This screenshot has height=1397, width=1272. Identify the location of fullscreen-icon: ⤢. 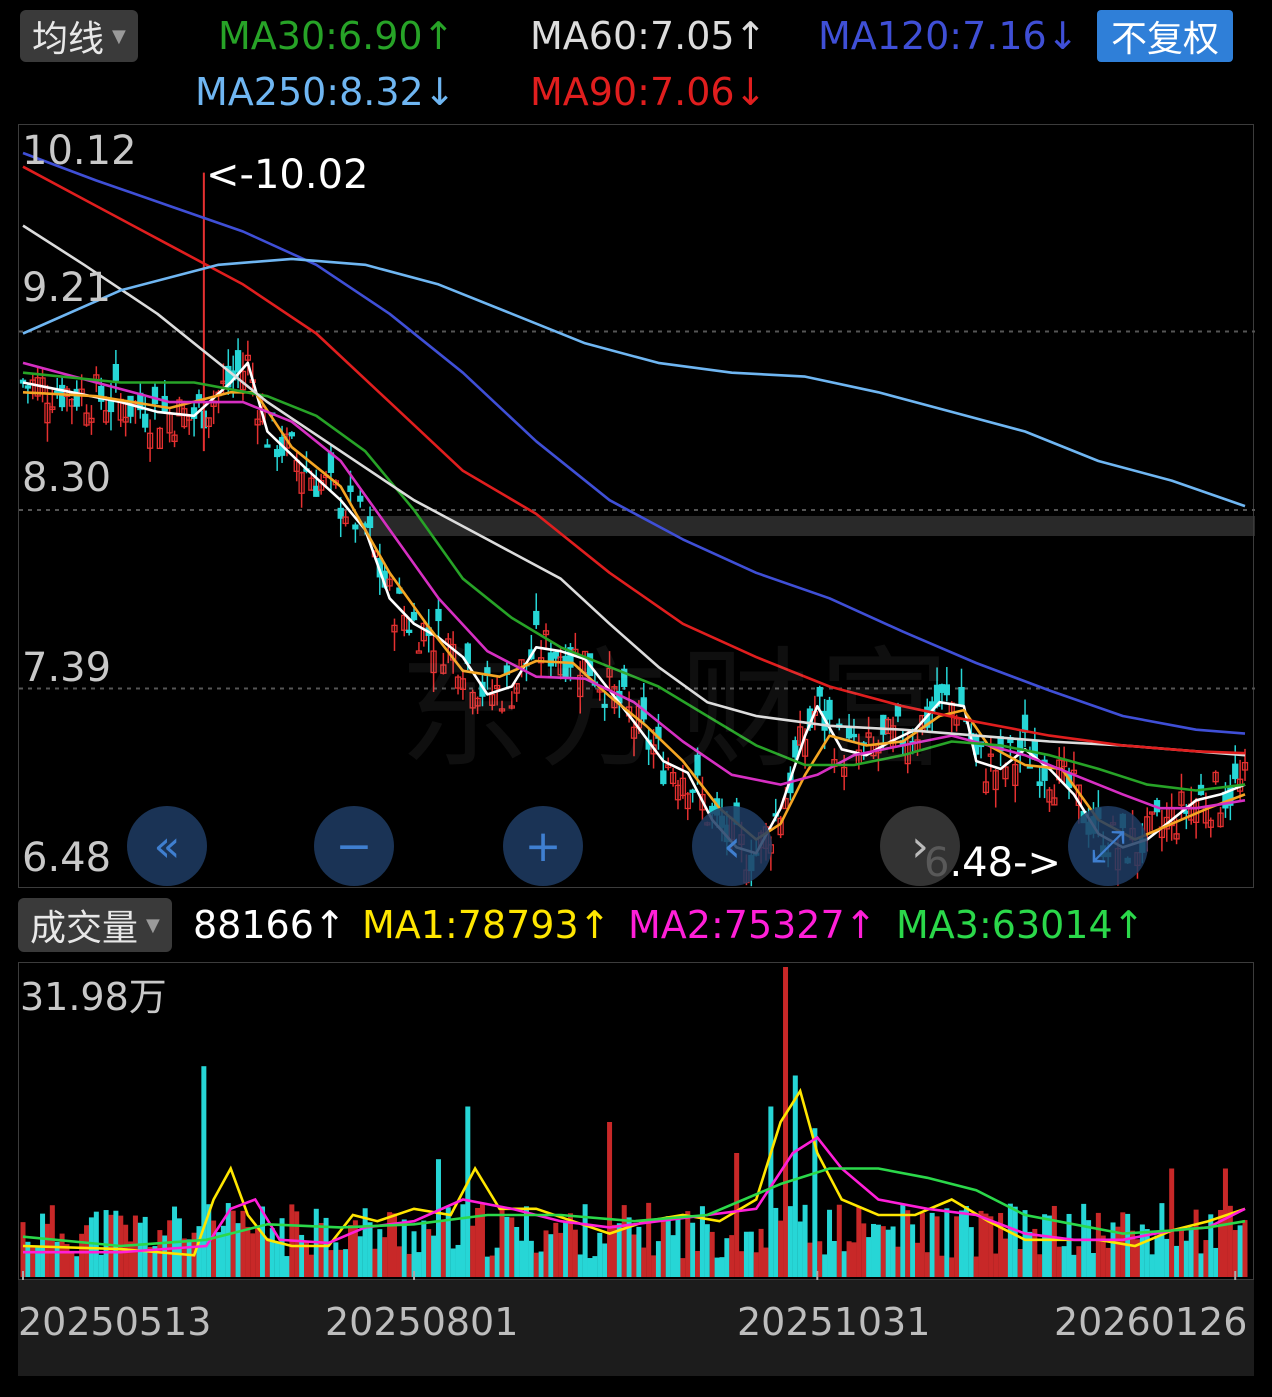
(1108, 846).